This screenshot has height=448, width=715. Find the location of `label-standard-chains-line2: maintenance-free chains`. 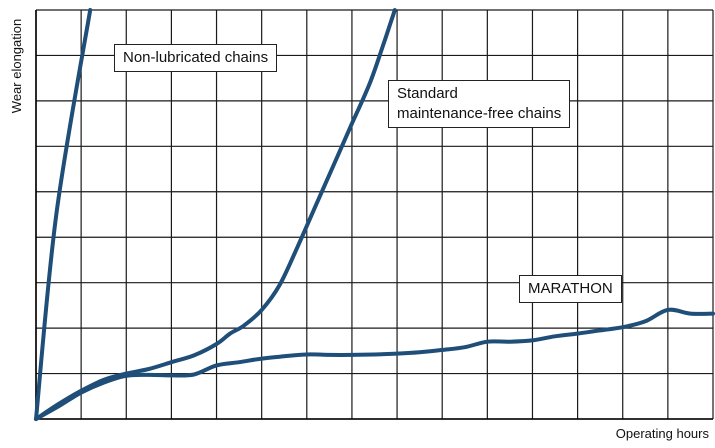

label-standard-chains-line2: maintenance-free chains is located at coordinates (479, 113).